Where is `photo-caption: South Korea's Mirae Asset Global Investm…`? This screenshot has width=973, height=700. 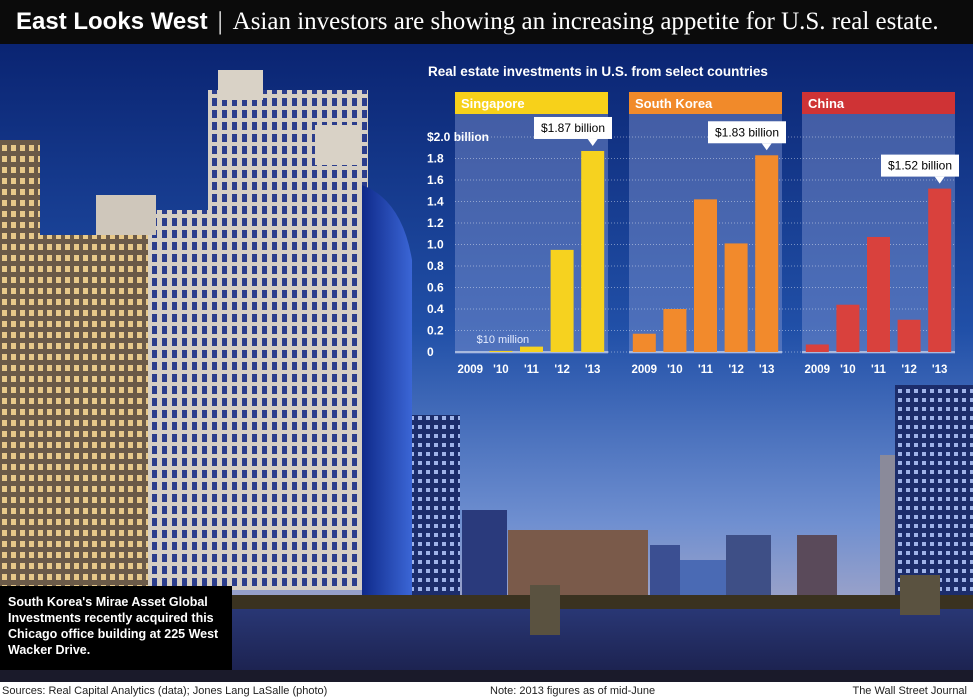 photo-caption: South Korea's Mirae Asset Global Investm… is located at coordinates (116, 628).